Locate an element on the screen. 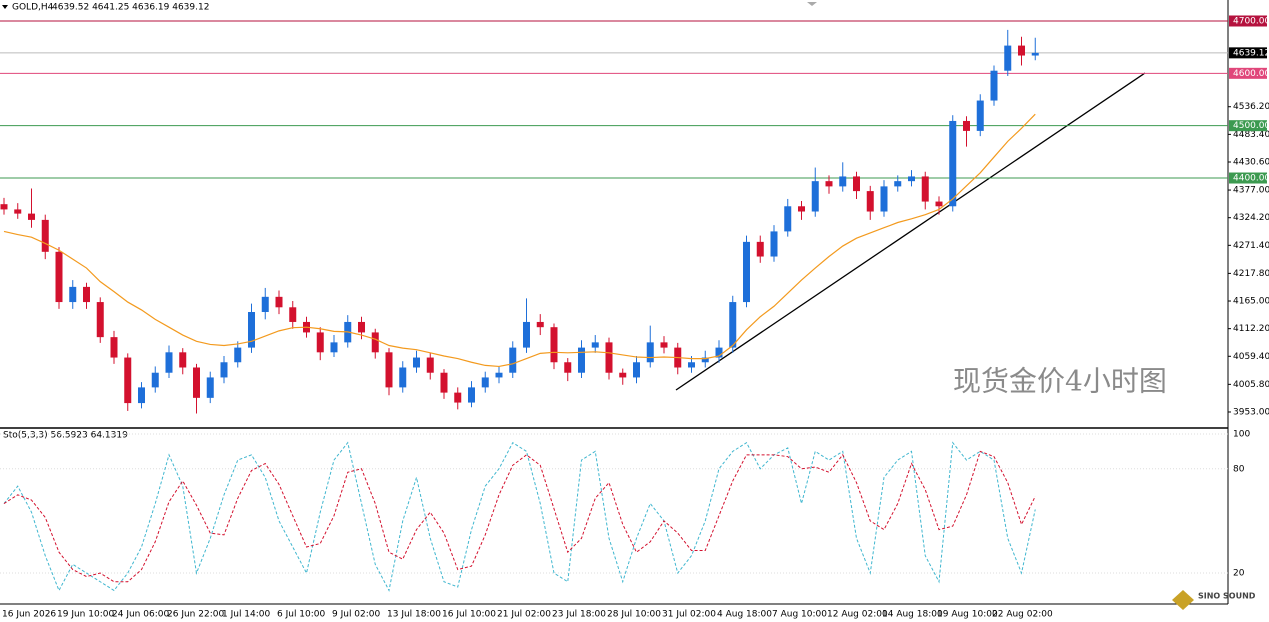 The image size is (1269, 622). symbol-name: GOLD,H4 is located at coordinates (33, 8).